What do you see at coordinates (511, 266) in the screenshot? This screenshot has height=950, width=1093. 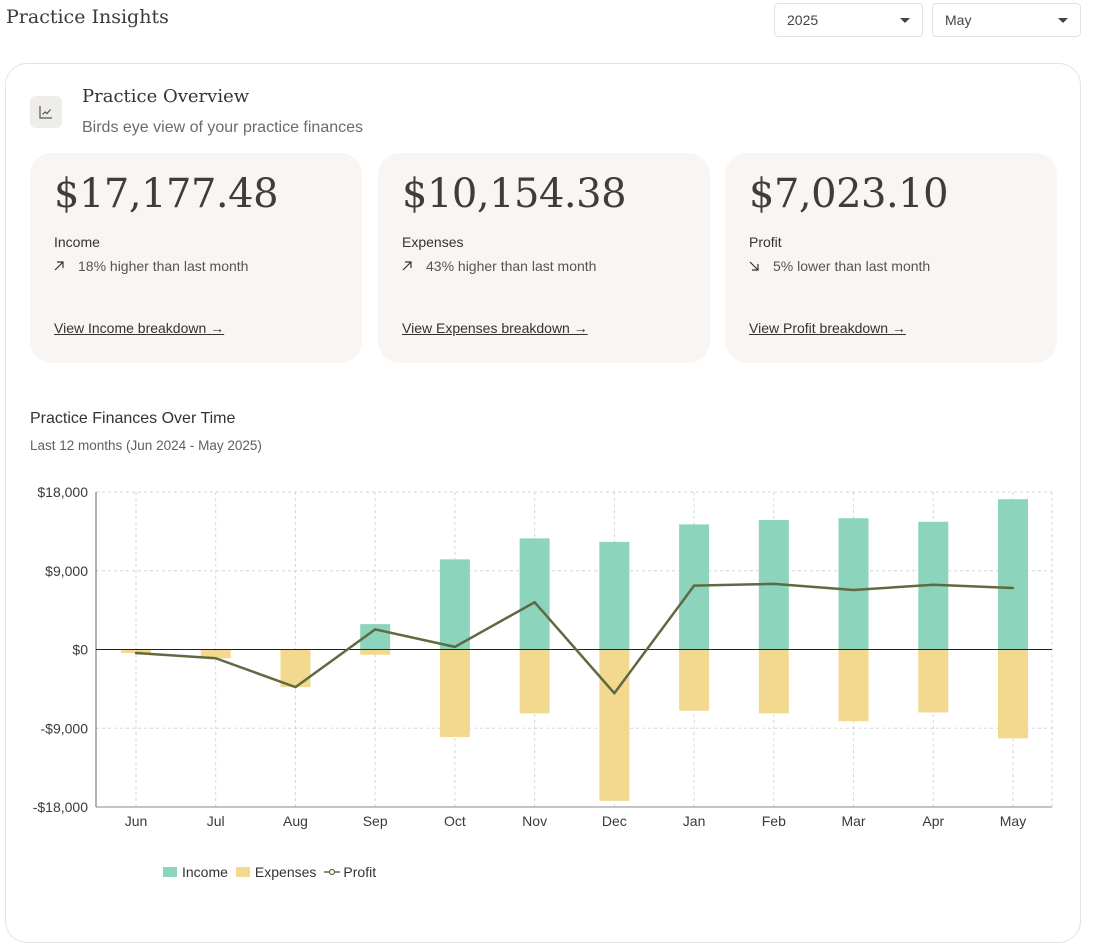 I see `expenses-trend-text: 43% higher than last month` at bounding box center [511, 266].